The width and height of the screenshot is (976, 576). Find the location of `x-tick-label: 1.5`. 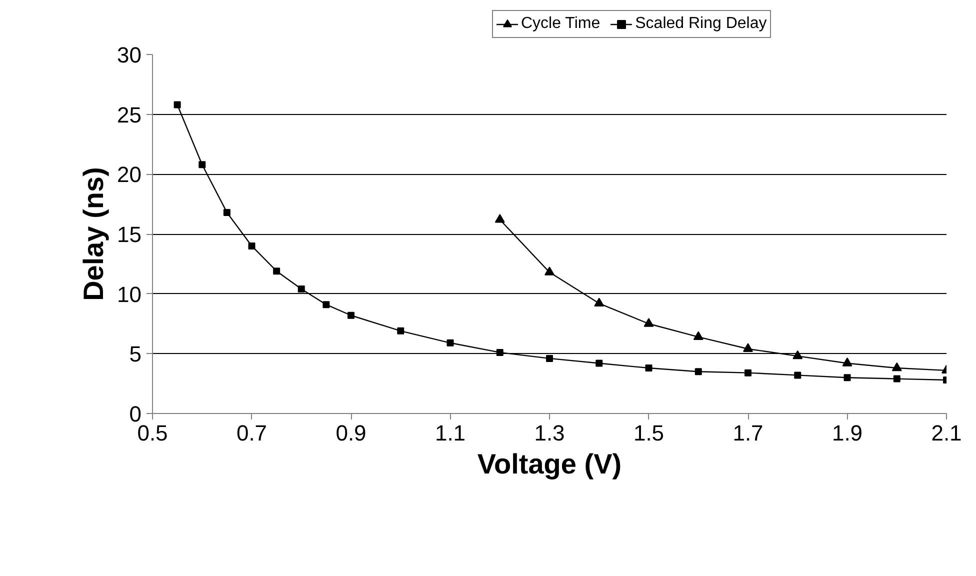

x-tick-label: 1.5 is located at coordinates (648, 433).